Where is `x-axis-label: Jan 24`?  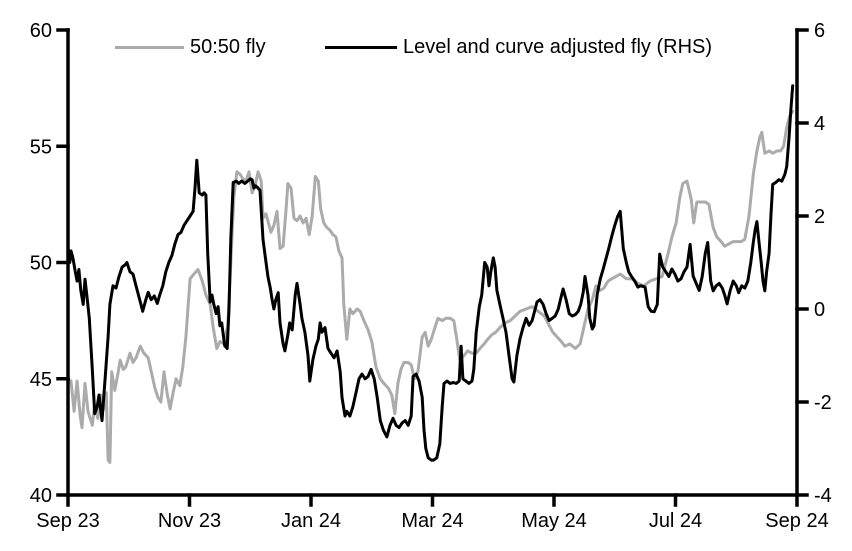 x-axis-label: Jan 24 is located at coordinates (311, 521).